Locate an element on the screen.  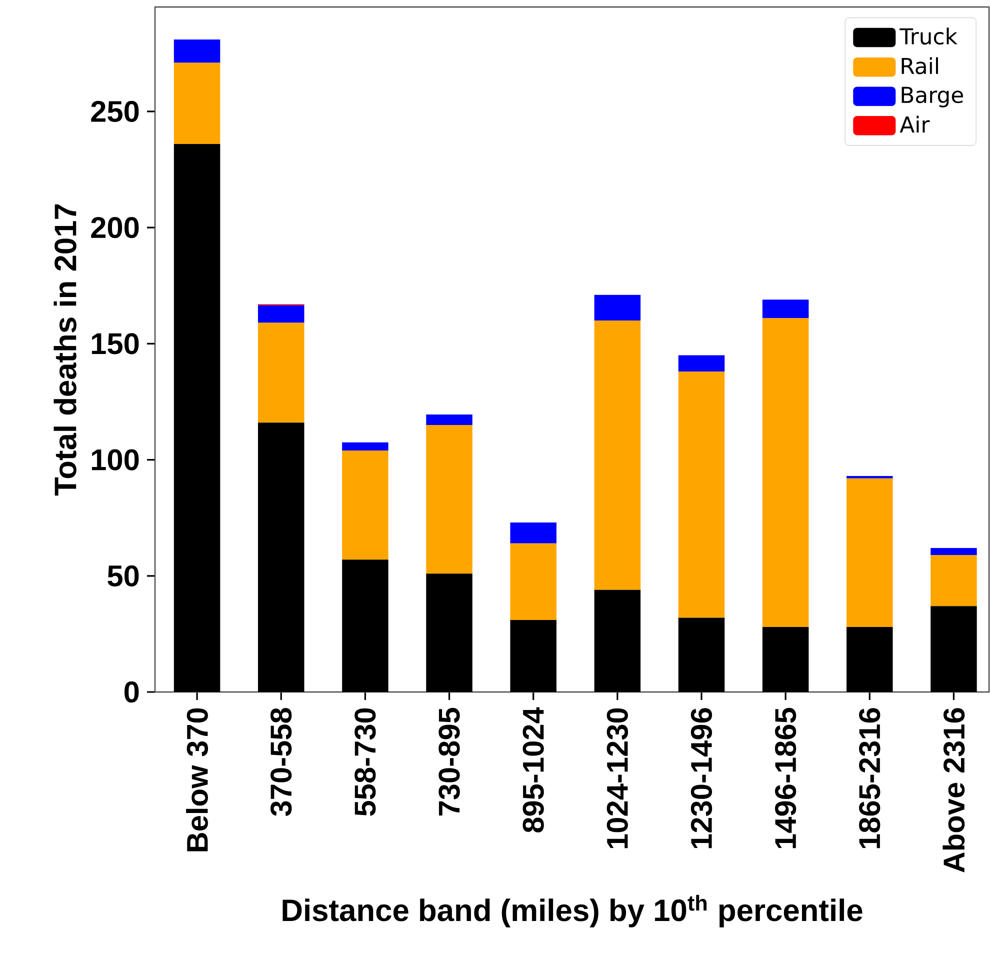
x-tick-label: 1496-1865 is located at coordinates (785, 778).